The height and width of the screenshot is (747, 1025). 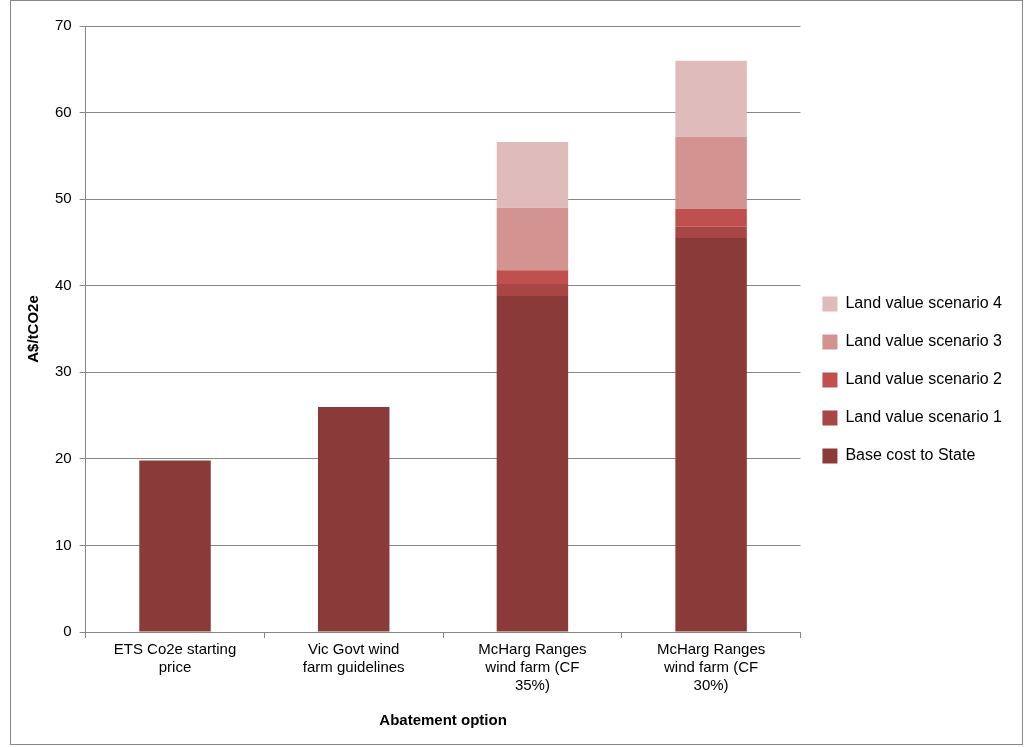 What do you see at coordinates (63, 544) in the screenshot?
I see `y-tick-label: 10` at bounding box center [63, 544].